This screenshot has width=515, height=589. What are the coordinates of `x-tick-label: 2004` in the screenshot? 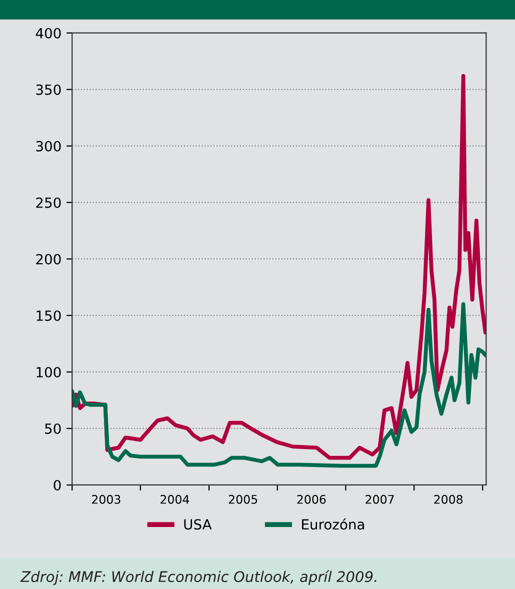 It's located at (175, 499).